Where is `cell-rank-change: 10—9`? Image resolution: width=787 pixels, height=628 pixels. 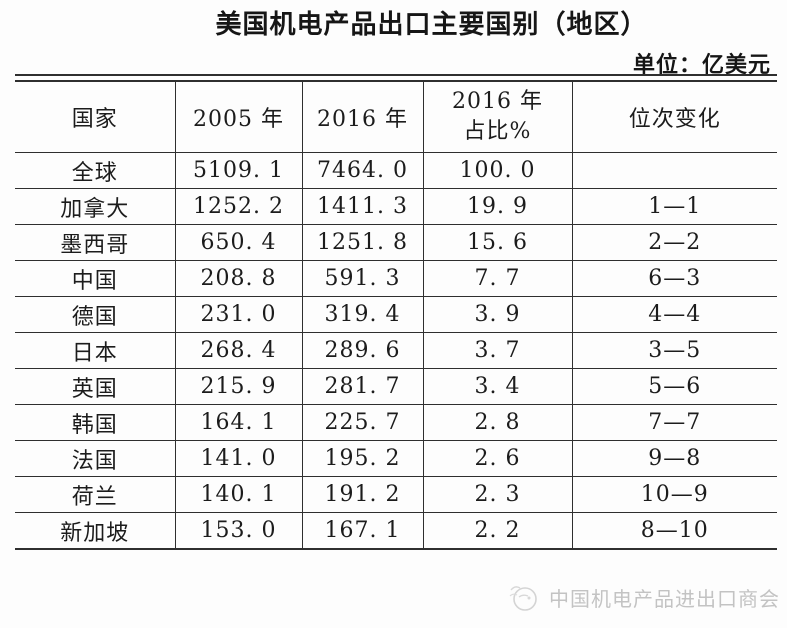
cell-rank-change: 10—9 is located at coordinates (674, 494).